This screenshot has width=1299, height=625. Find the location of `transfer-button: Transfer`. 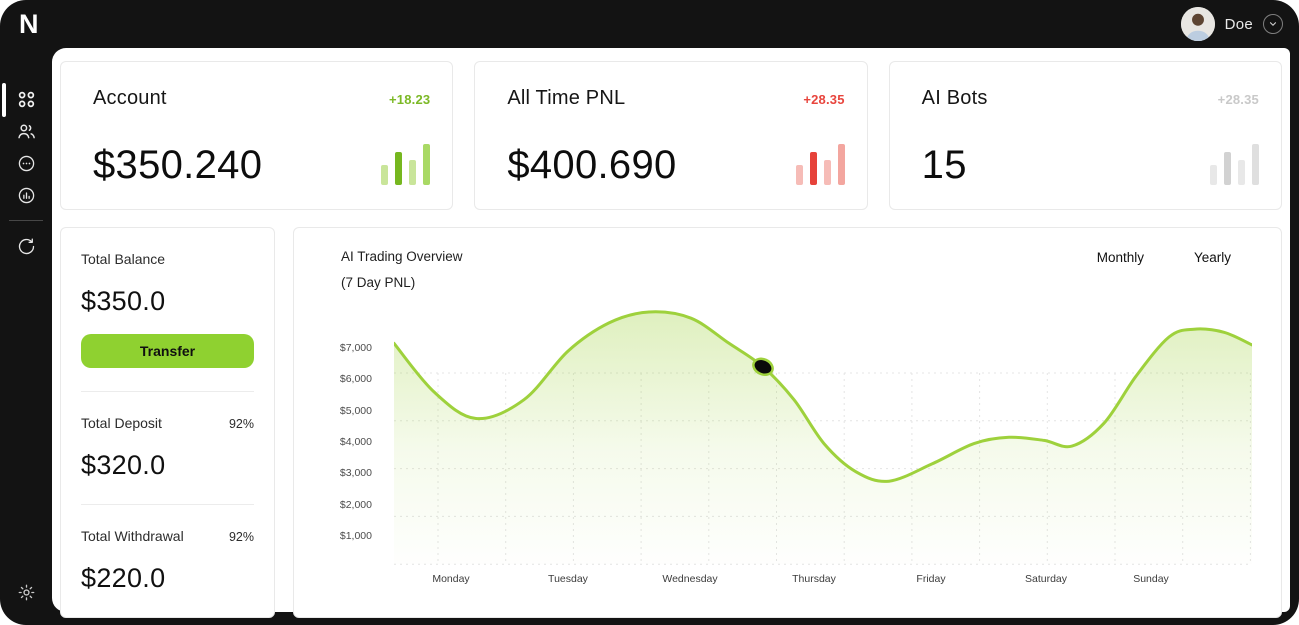

transfer-button: Transfer is located at coordinates (167, 351).